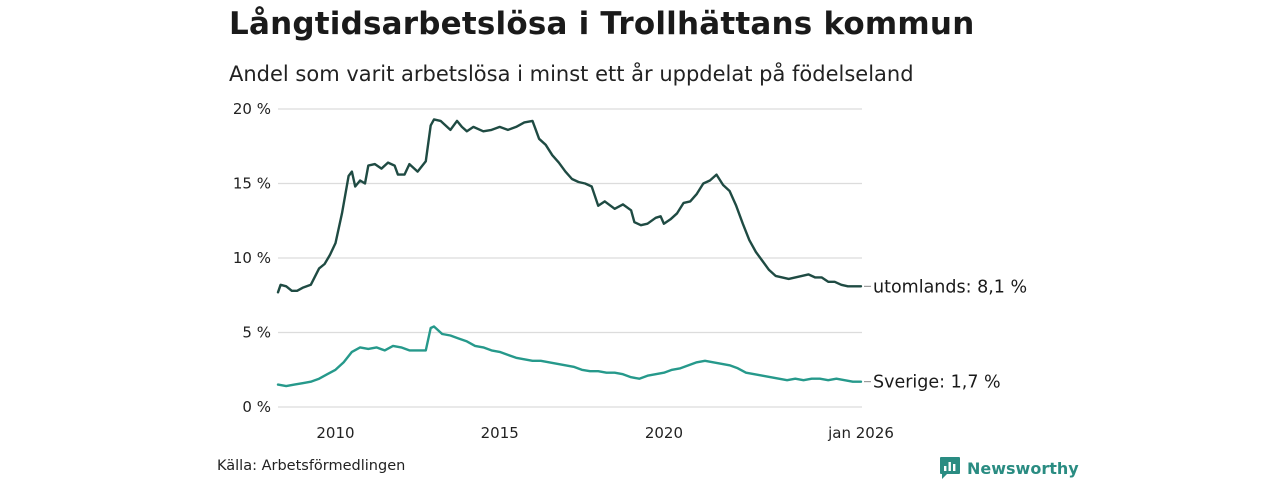 This screenshot has height=480, width=1280. What do you see at coordinates (1023, 468) in the screenshot?
I see `brand-name: Newsworthy` at bounding box center [1023, 468].